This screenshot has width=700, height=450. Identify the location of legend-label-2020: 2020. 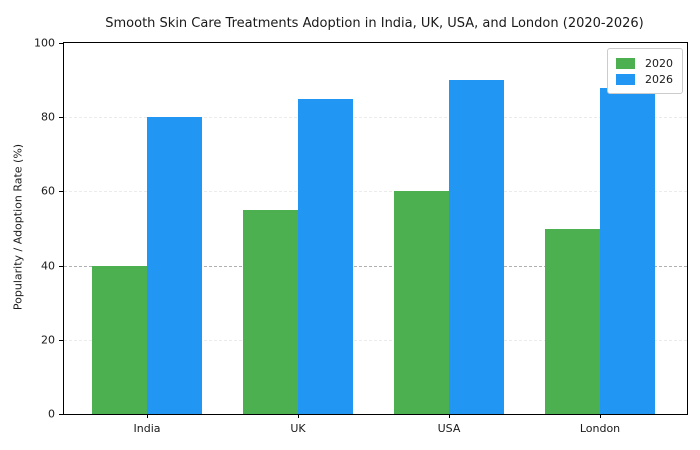
(659, 63).